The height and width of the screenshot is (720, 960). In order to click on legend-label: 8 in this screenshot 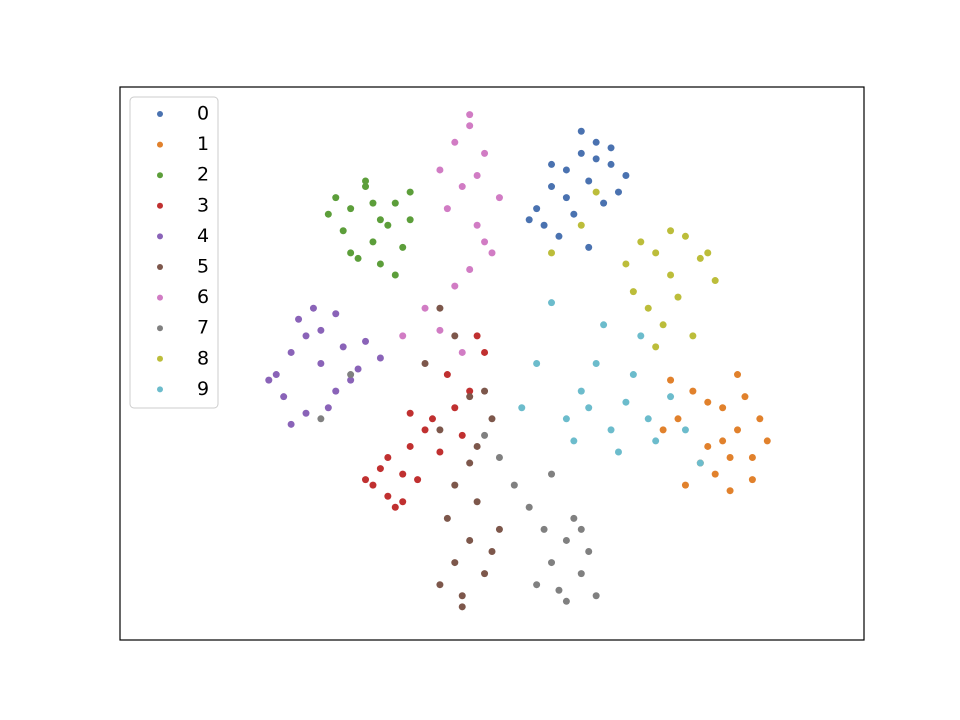, I will do `click(203, 358)`.